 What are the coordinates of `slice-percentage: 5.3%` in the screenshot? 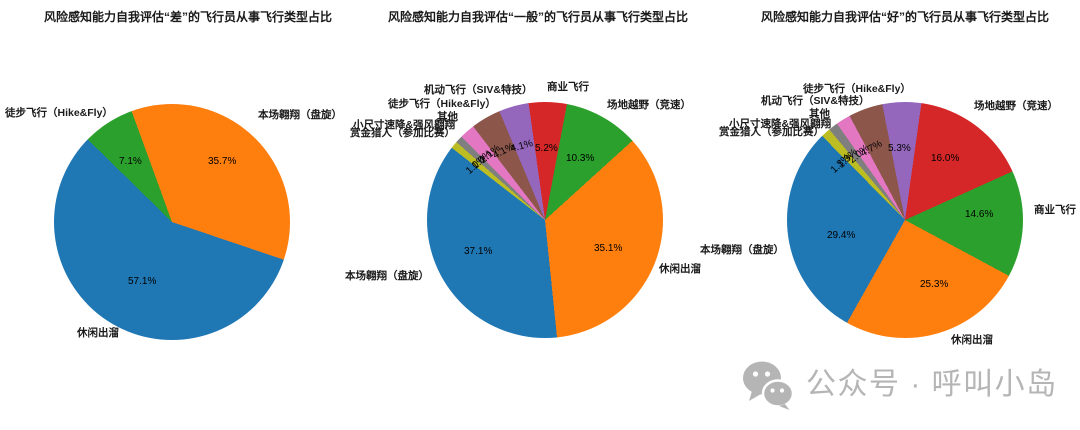 It's located at (899, 148).